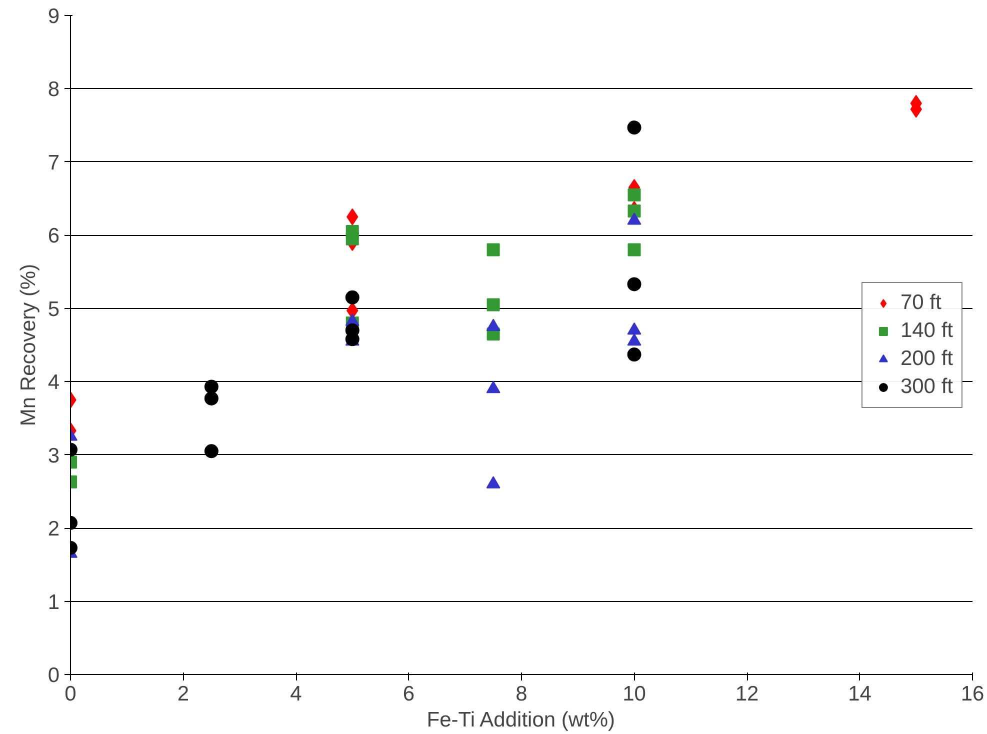 This screenshot has height=734, width=987. What do you see at coordinates (926, 358) in the screenshot?
I see `legend-label: 200 ft` at bounding box center [926, 358].